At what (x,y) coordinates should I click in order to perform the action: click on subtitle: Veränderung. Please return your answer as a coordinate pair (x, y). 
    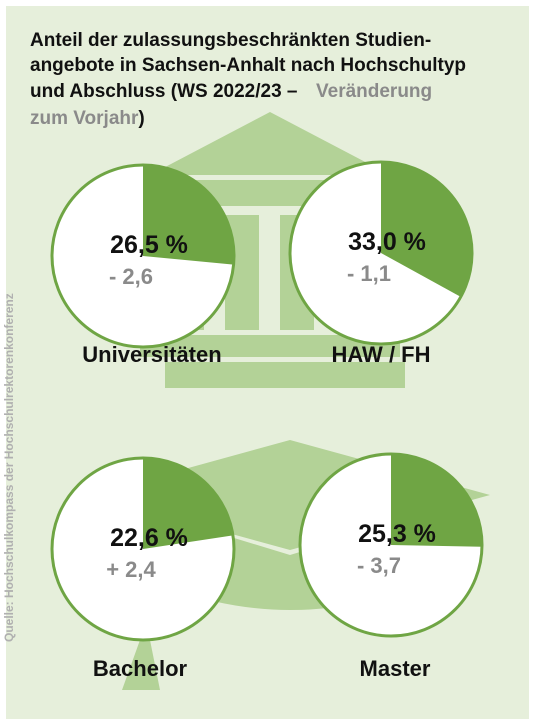
    Looking at the image, I should click on (374, 91).